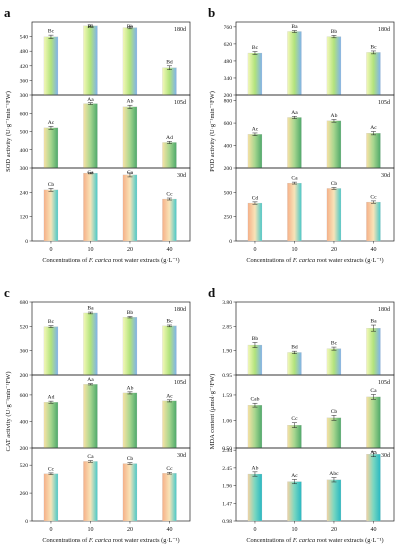 The image size is (408, 550). What do you see at coordinates (227, 303) in the screenshot?
I see `y-tick-label: 3.80` at bounding box center [227, 303].